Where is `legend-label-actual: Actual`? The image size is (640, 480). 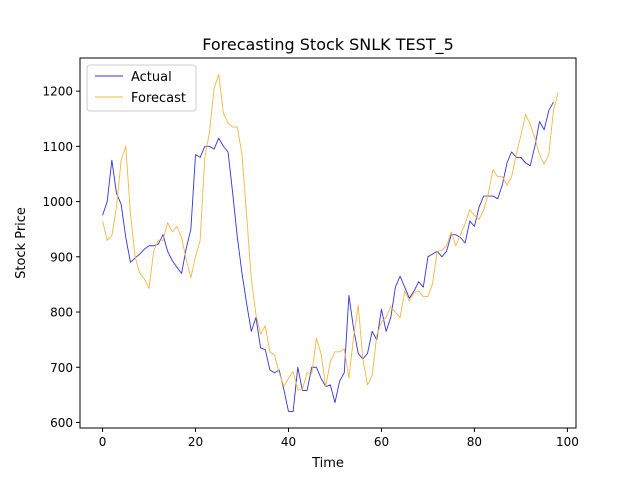
legend-label-actual: Actual is located at coordinates (151, 77).